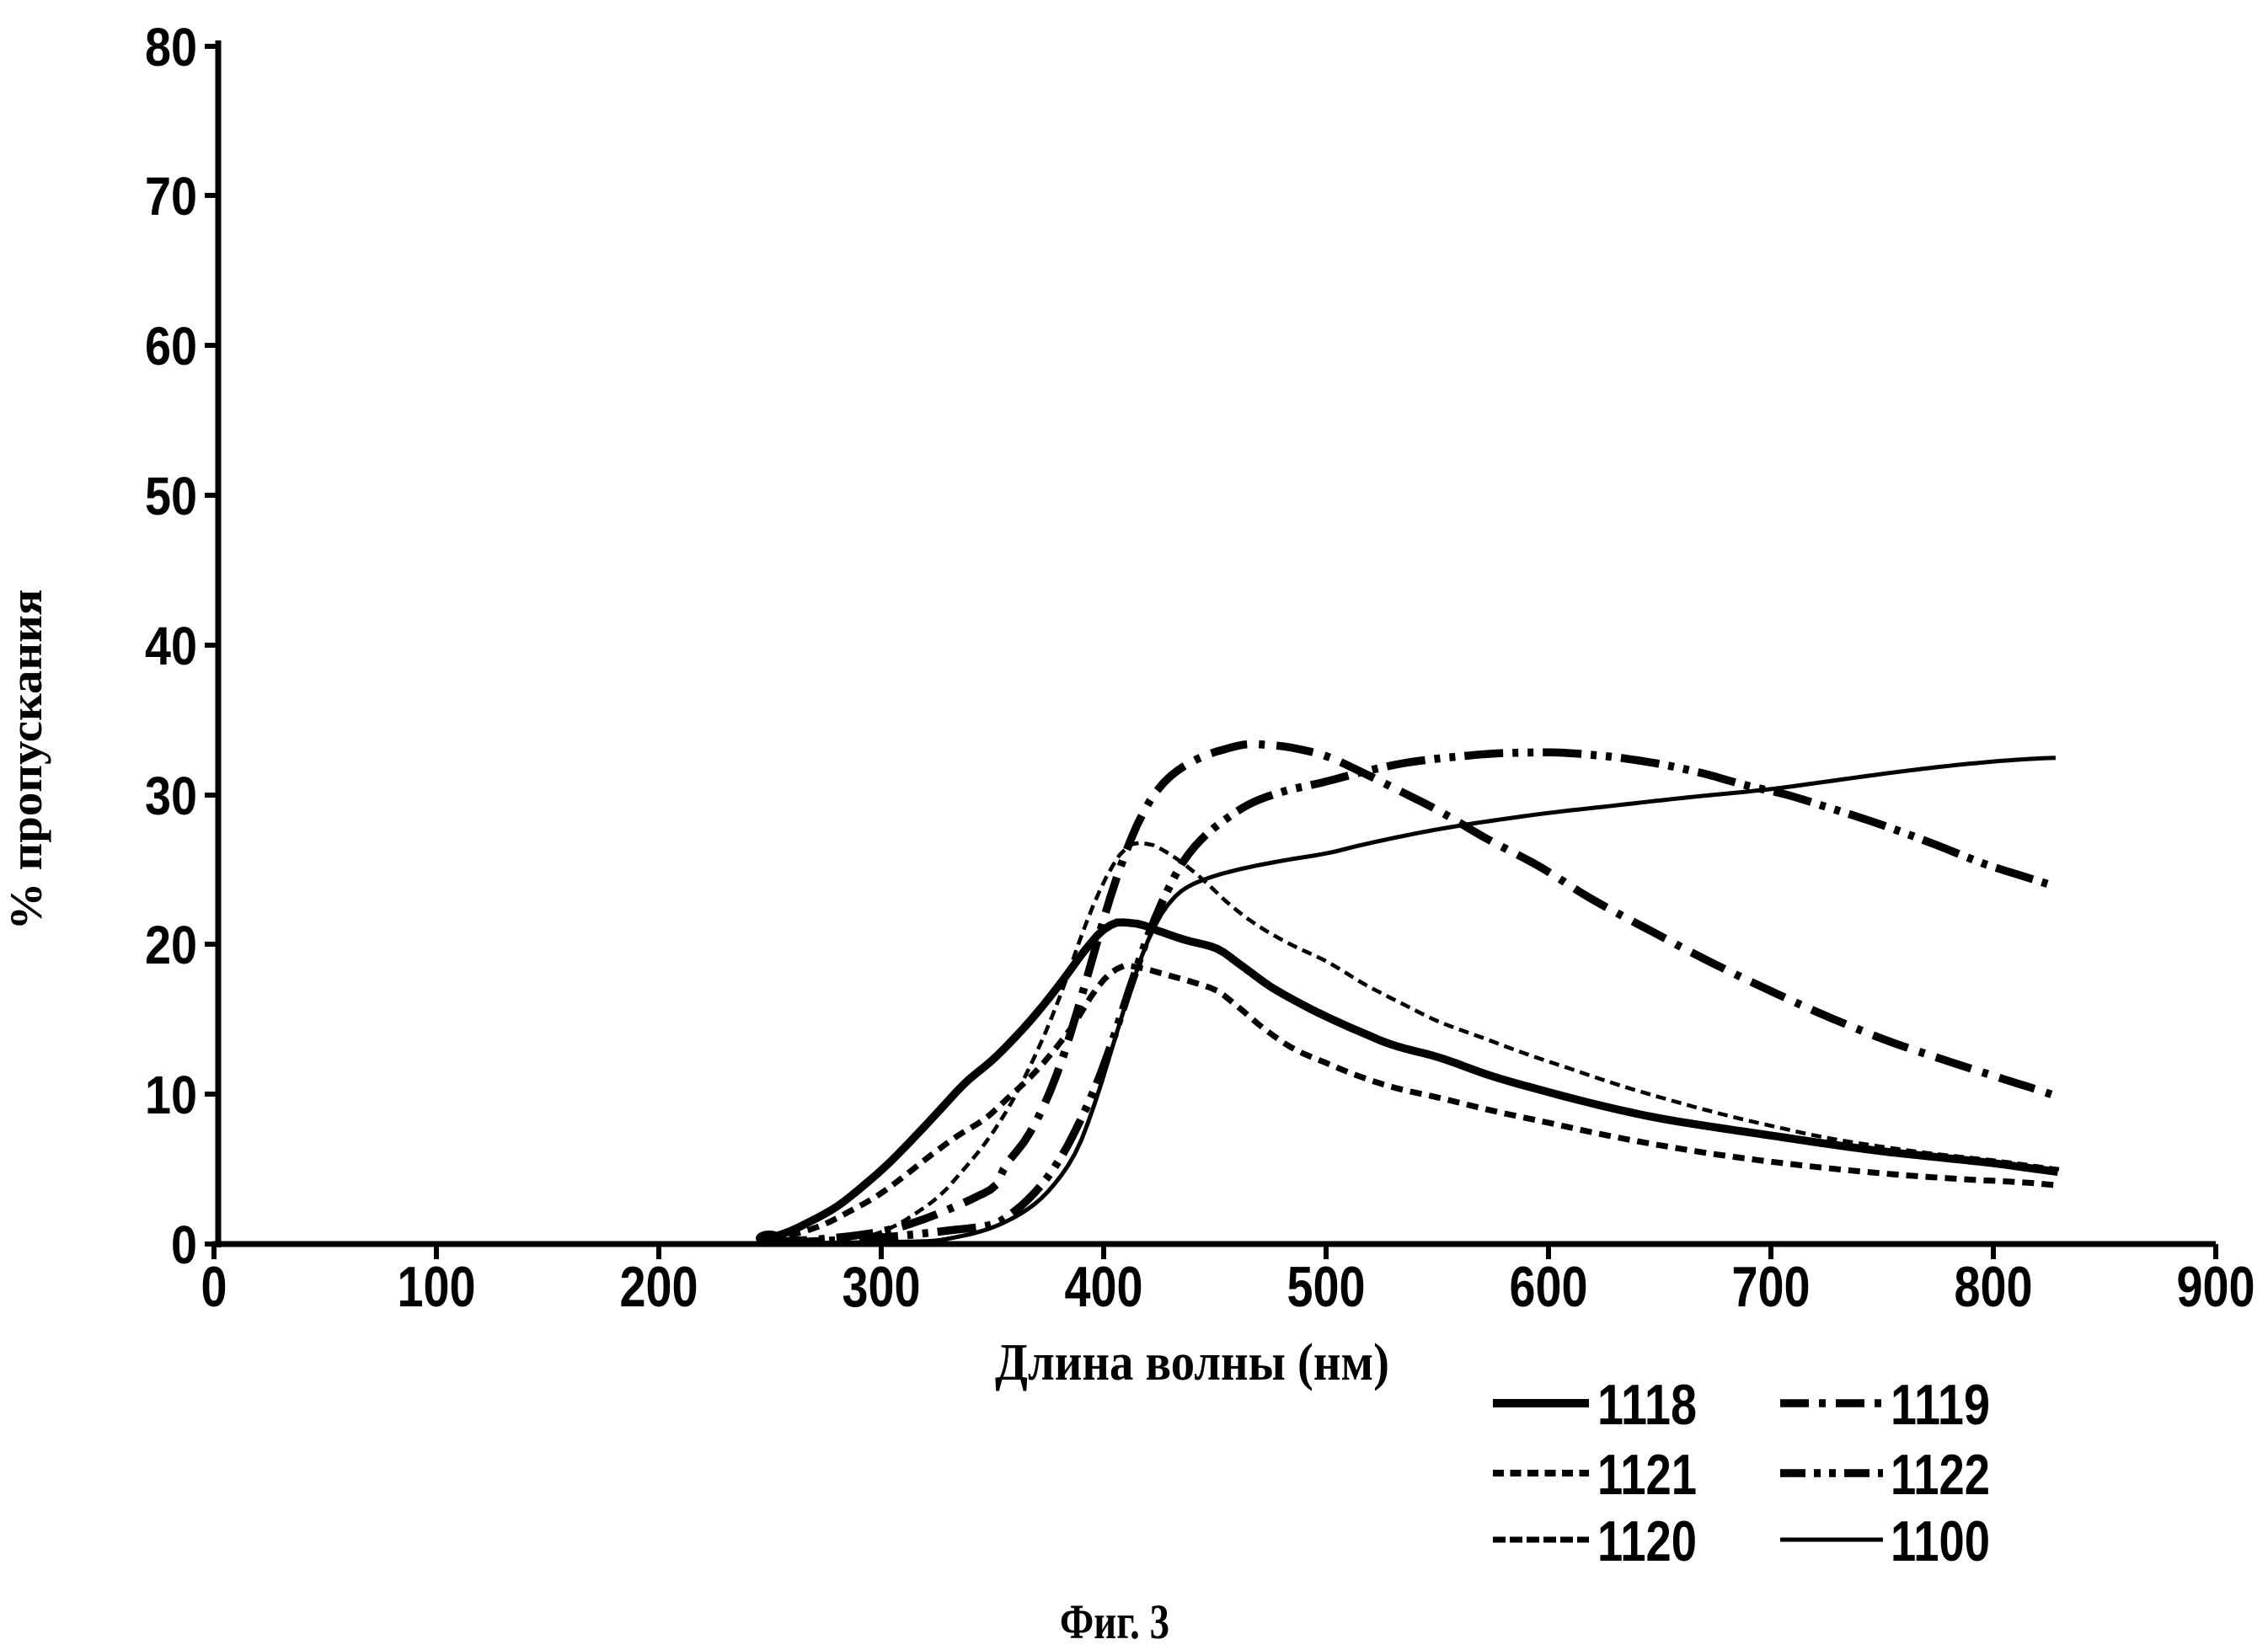  Describe the element at coordinates (1941, 1405) in the screenshot. I see `svg-text: 1119` at that location.